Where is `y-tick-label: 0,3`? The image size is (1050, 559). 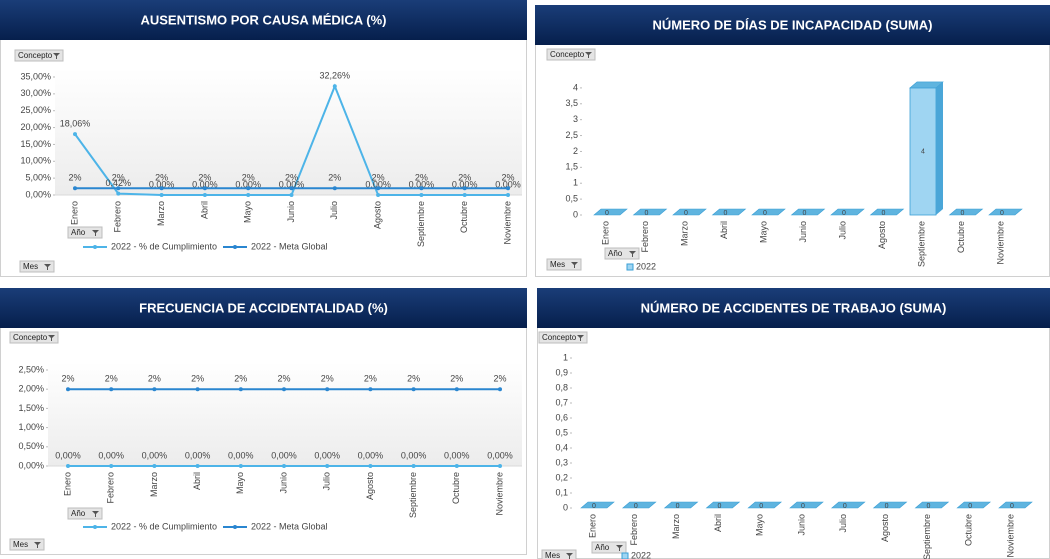
y-tick-label: 0,3 is located at coordinates (561, 462).